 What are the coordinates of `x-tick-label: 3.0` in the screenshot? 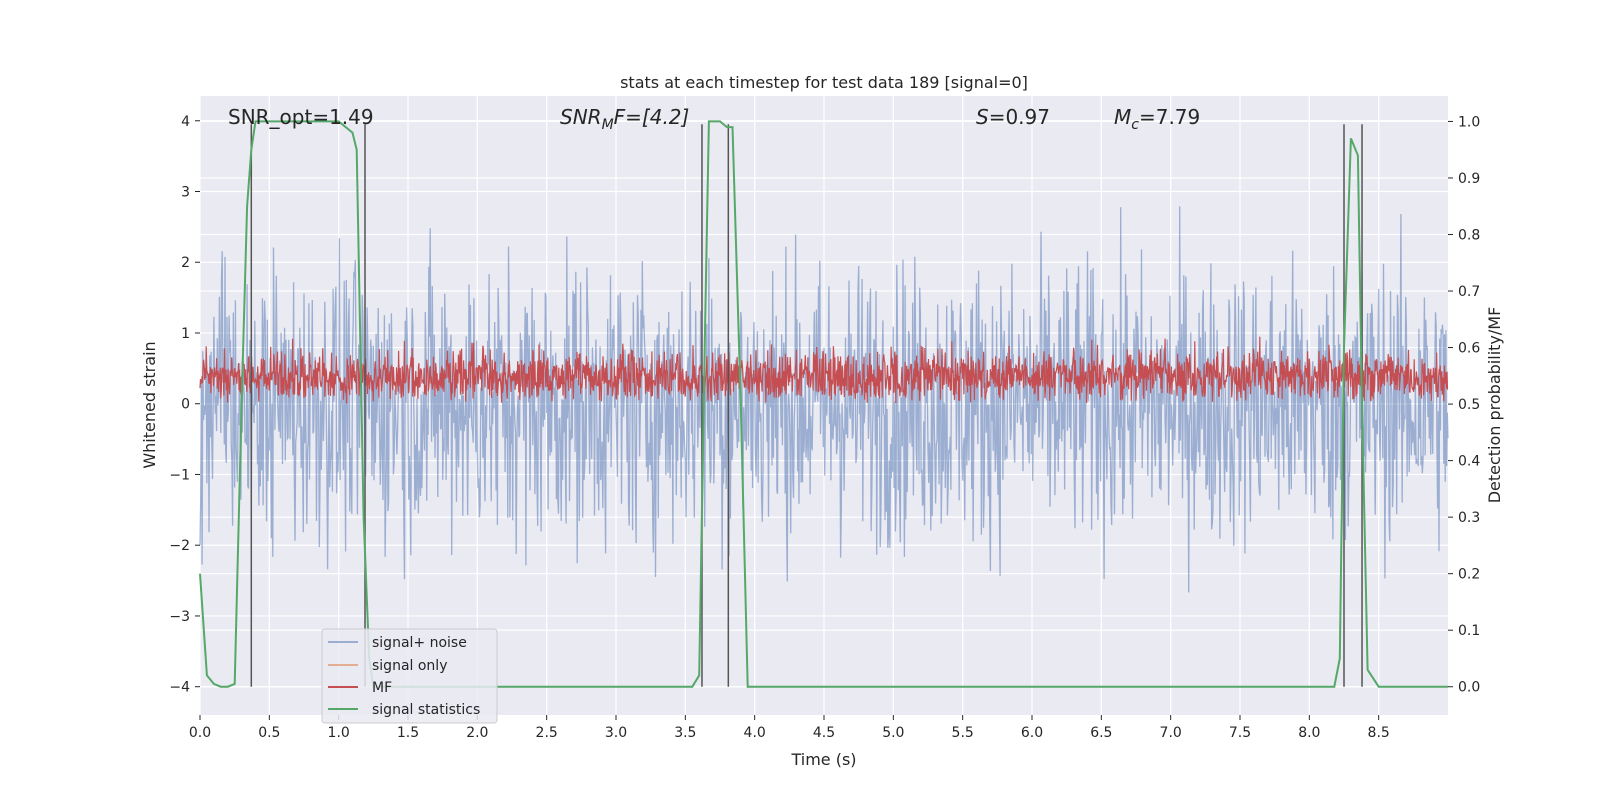 It's located at (616, 733).